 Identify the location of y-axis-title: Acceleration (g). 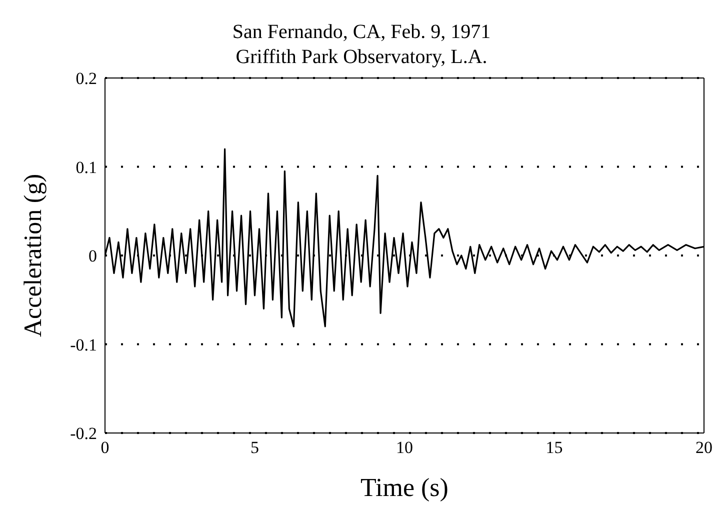
(33, 256).